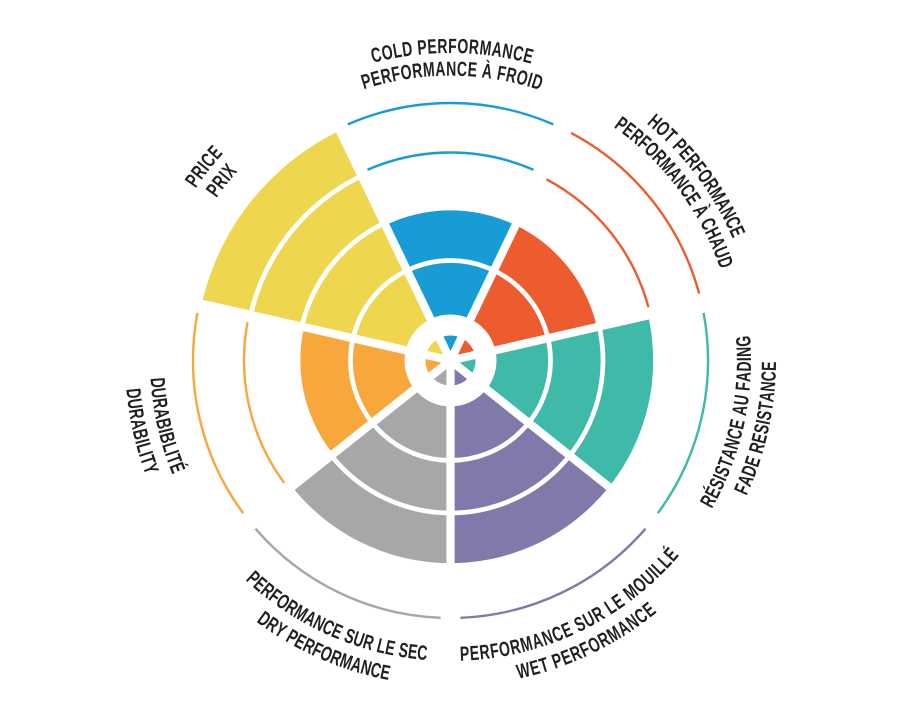 The height and width of the screenshot is (720, 900). Describe the element at coordinates (487, 71) in the screenshot. I see `svg-text: À` at that location.